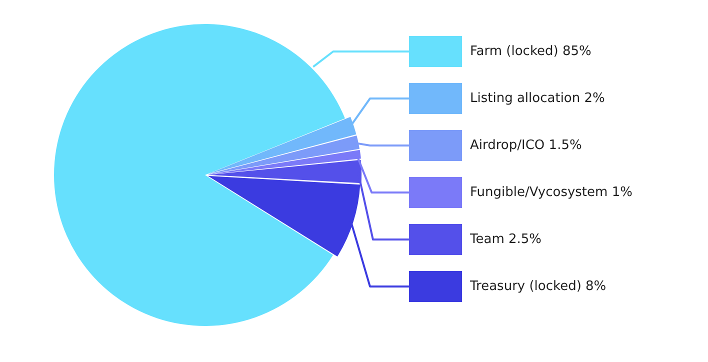 The image size is (708, 362). I want to click on legend-label: Listing allocation 2%, so click(537, 98).